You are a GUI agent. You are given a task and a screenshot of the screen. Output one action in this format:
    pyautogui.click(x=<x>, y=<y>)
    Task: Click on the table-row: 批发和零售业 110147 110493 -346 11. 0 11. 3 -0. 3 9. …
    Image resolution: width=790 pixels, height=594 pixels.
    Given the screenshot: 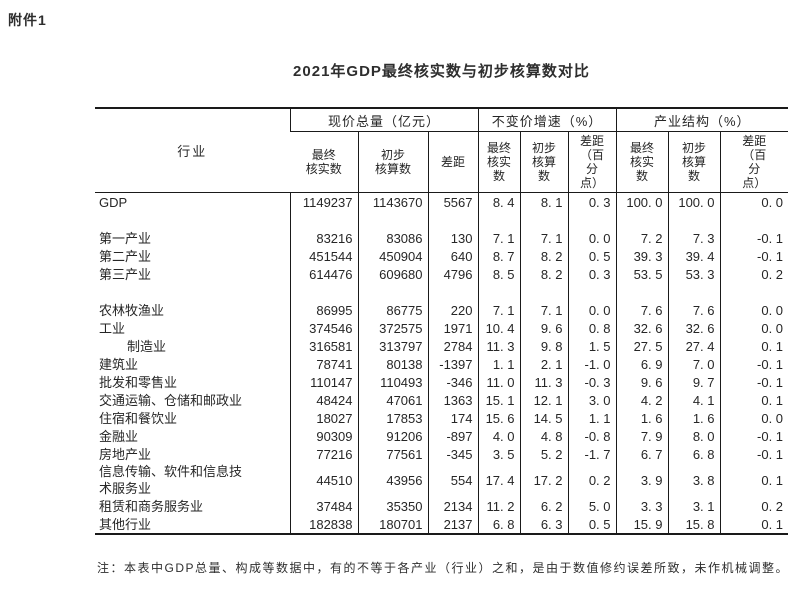 What is the action you would take?
    pyautogui.click(x=442, y=382)
    